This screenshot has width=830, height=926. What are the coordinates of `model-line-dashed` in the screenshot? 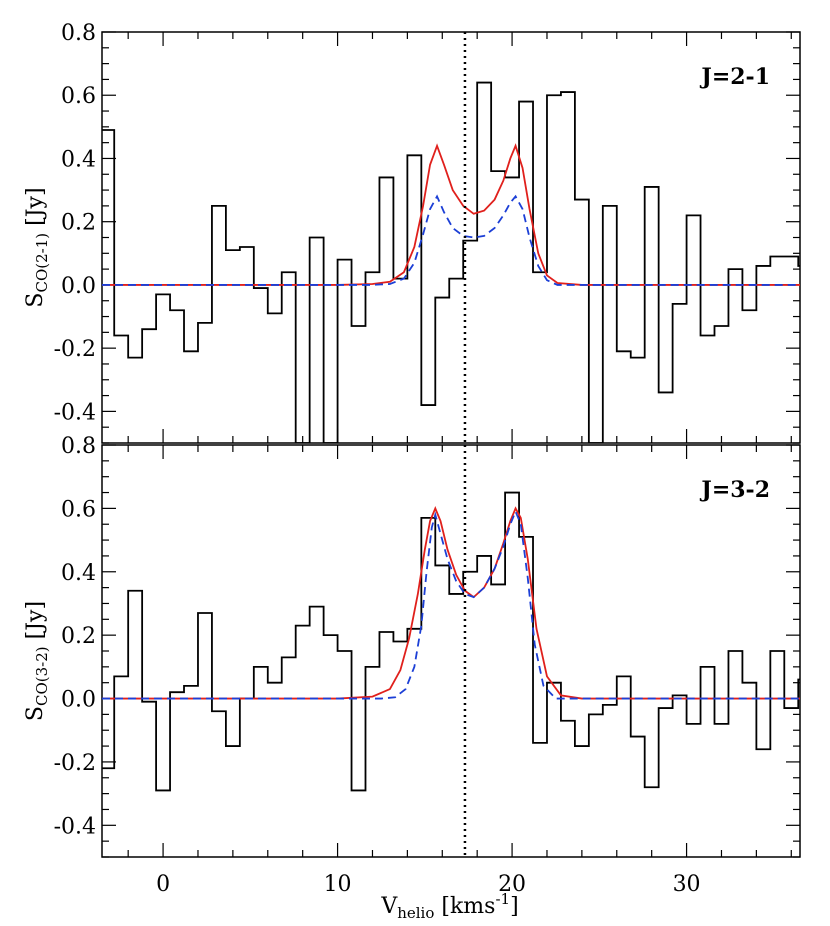 It's located at (451, 240).